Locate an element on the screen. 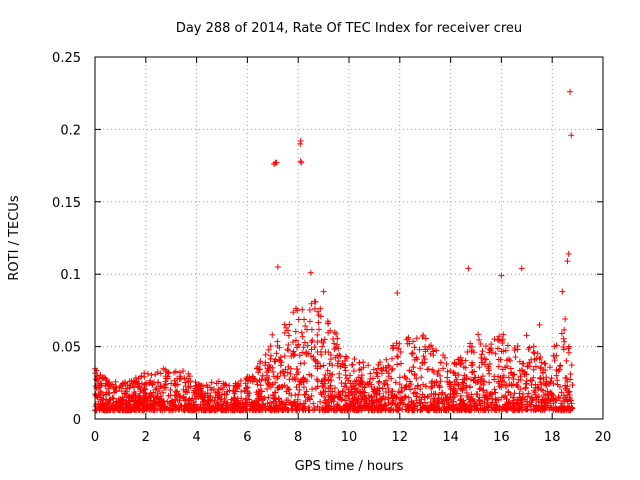  x-tick-label: 6 is located at coordinates (247, 437).